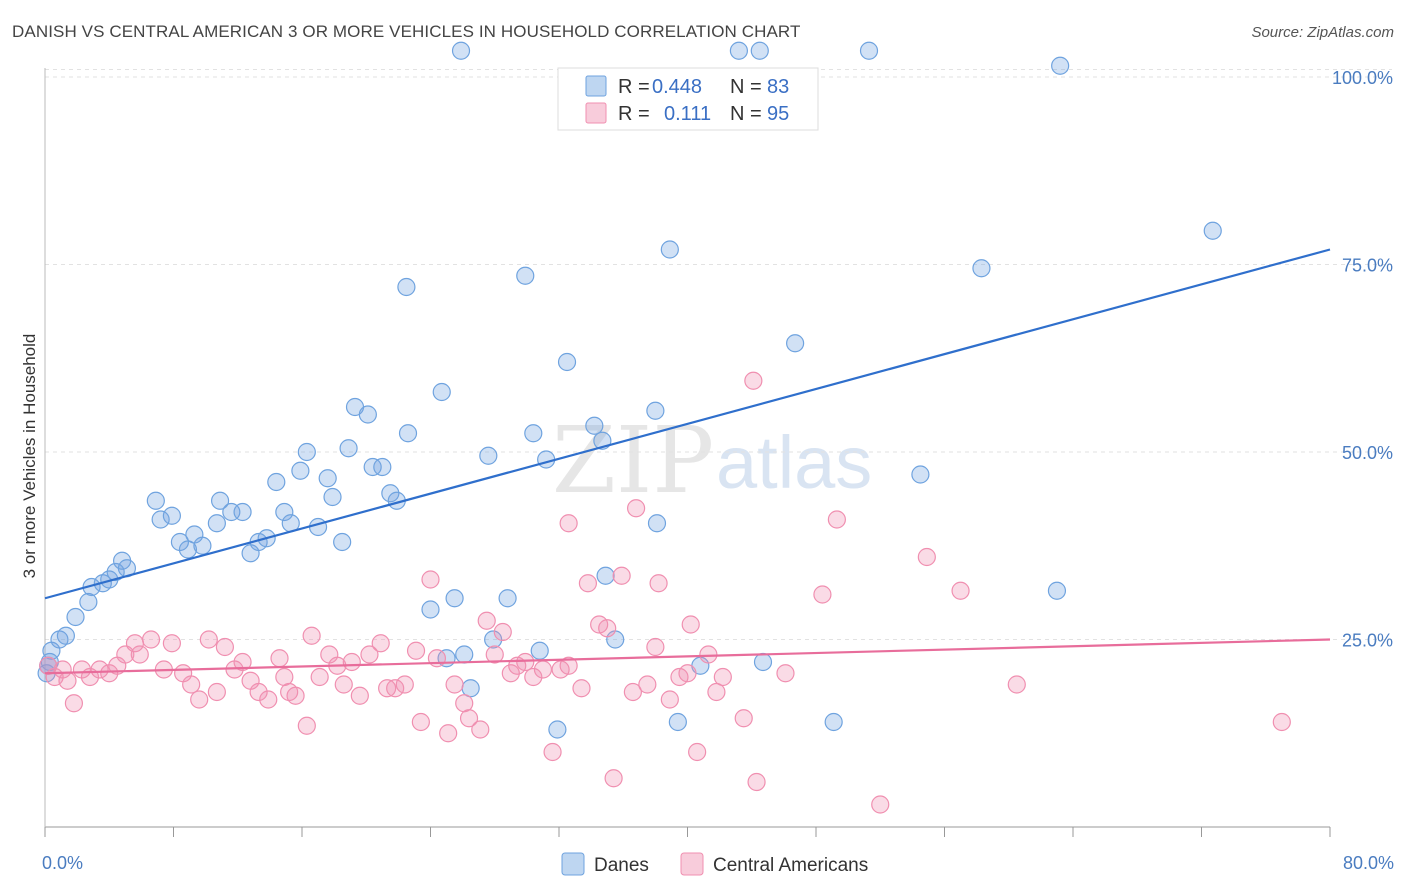 Image resolution: width=1406 pixels, height=892 pixels. What do you see at coordinates (790, 865) in the screenshot?
I see `bottom-legend-label-central-americans: Central Americans` at bounding box center [790, 865].